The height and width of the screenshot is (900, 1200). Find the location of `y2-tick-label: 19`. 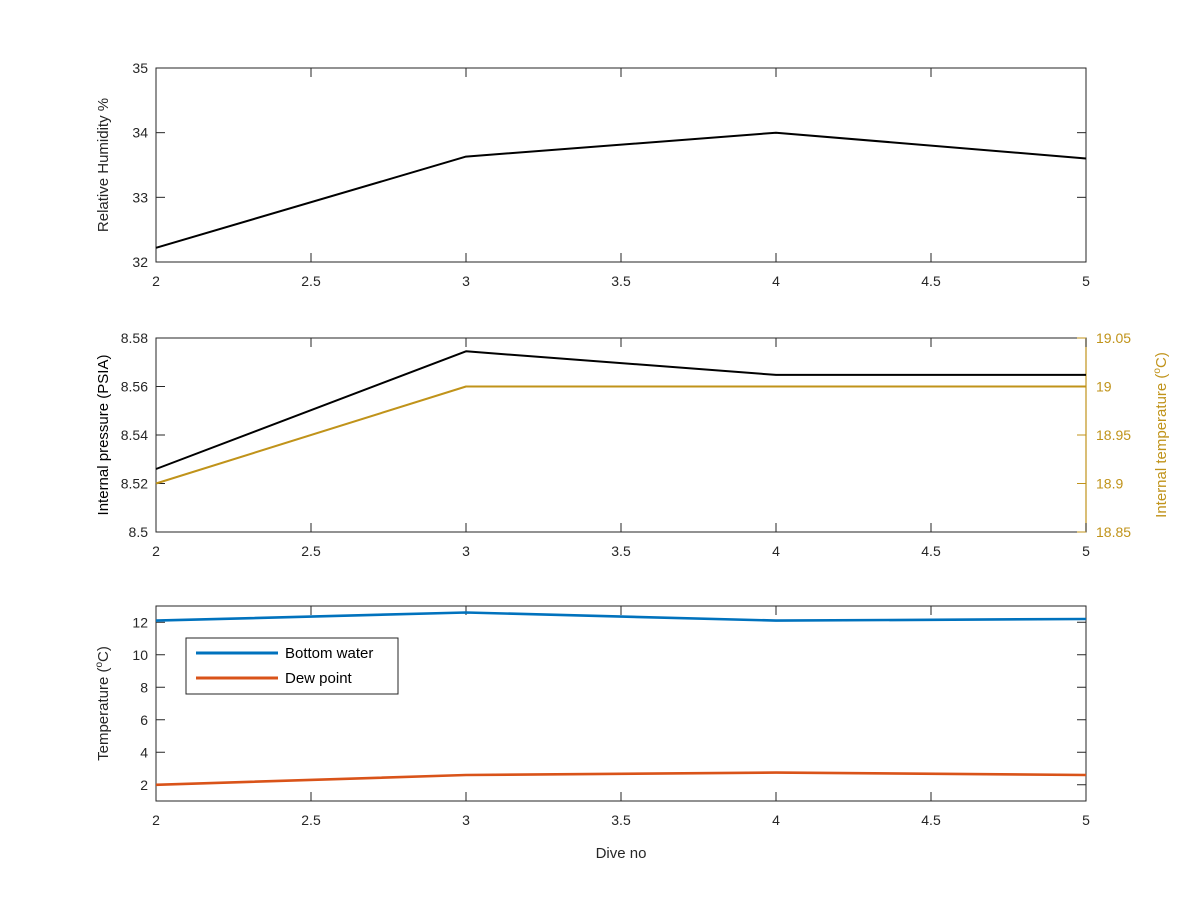

y2-tick-label: 19 is located at coordinates (1104, 387).